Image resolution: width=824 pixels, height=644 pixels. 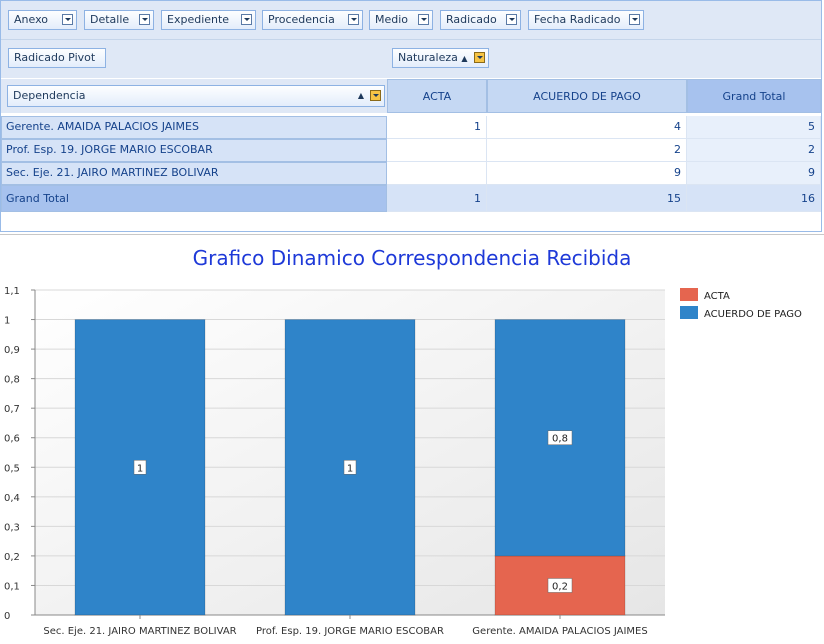 I want to click on filter-field-anexo: Anexo, so click(x=42, y=20).